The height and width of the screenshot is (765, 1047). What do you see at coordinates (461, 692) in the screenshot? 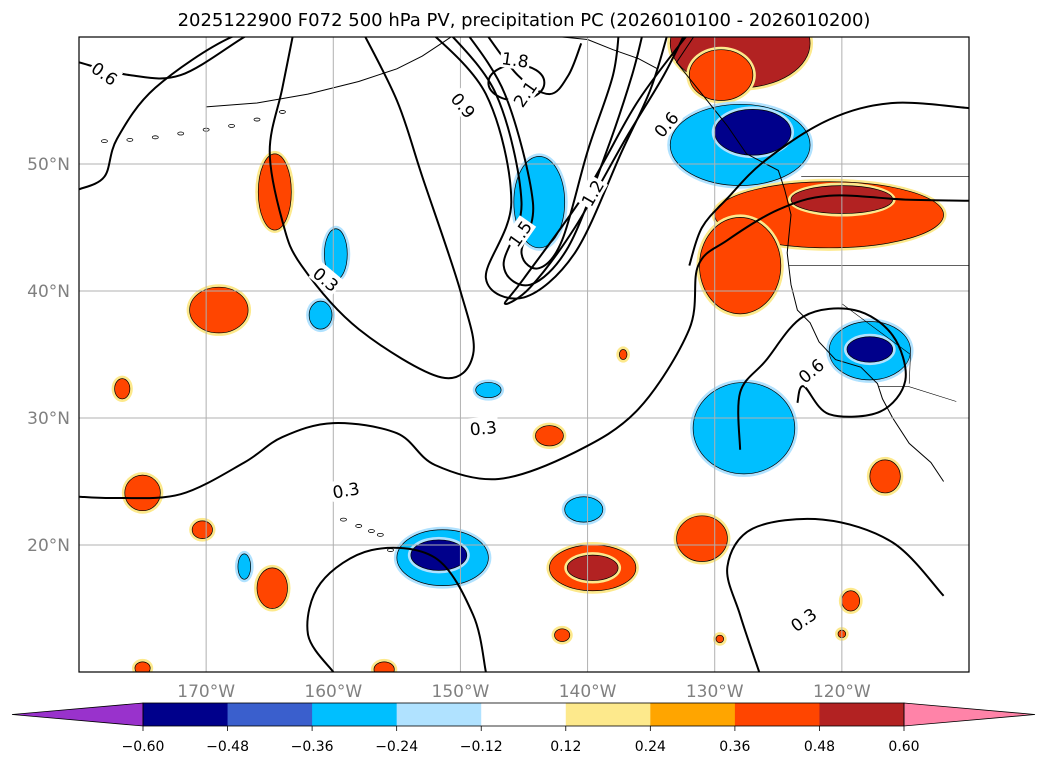
I see `x-tick-label: 150°W` at bounding box center [461, 692].